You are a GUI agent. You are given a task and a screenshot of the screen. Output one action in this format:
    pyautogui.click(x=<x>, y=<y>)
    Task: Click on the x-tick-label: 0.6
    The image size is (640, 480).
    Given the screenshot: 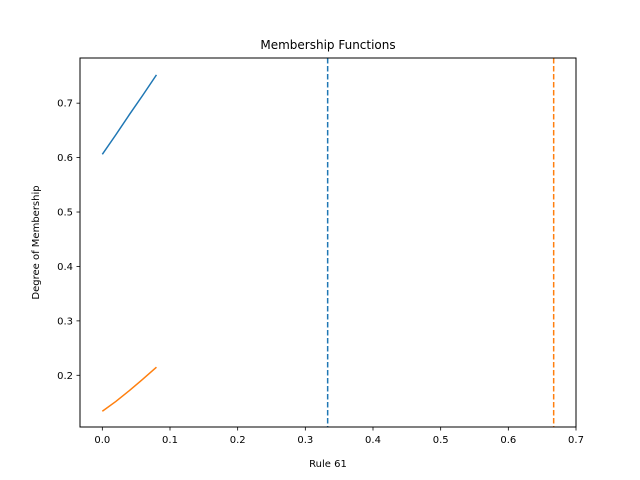 What is the action you would take?
    pyautogui.click(x=508, y=440)
    